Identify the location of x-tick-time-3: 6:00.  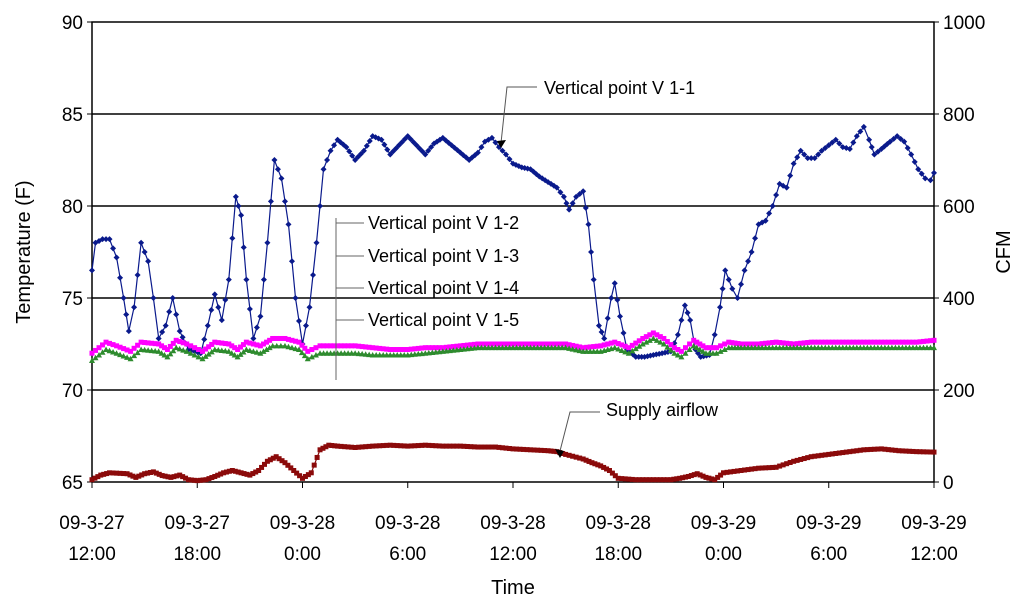
(407, 554).